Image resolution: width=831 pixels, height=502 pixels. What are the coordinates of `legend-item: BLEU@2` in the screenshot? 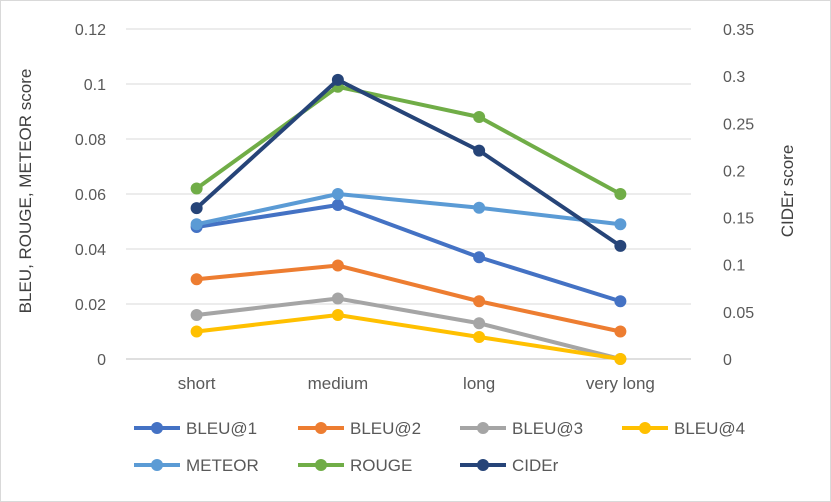 It's located at (359, 428).